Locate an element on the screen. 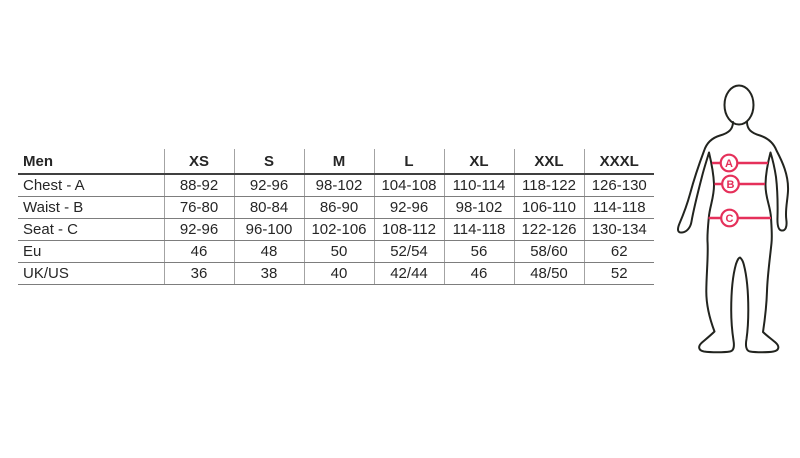 Image resolution: width=800 pixels, height=458 pixels. size-column-header: XXXL is located at coordinates (618, 162).